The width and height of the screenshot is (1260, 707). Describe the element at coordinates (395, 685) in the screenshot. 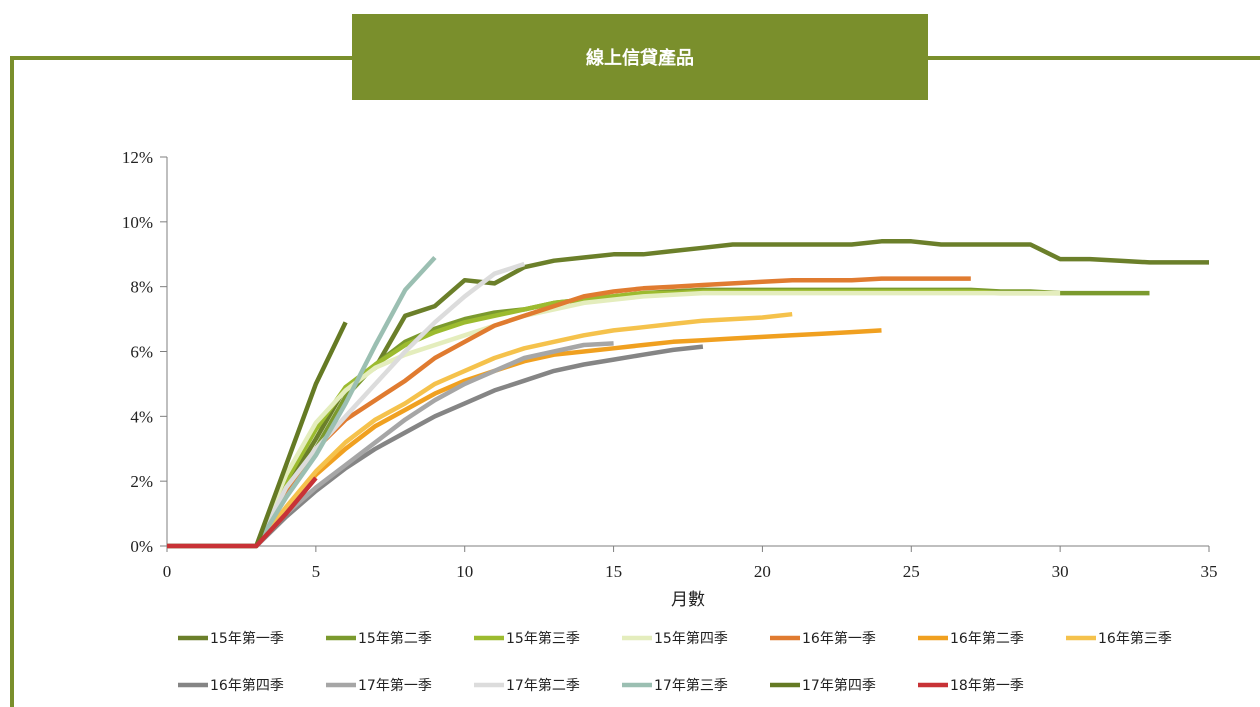

I see `legend-label: 17年第一季` at that location.